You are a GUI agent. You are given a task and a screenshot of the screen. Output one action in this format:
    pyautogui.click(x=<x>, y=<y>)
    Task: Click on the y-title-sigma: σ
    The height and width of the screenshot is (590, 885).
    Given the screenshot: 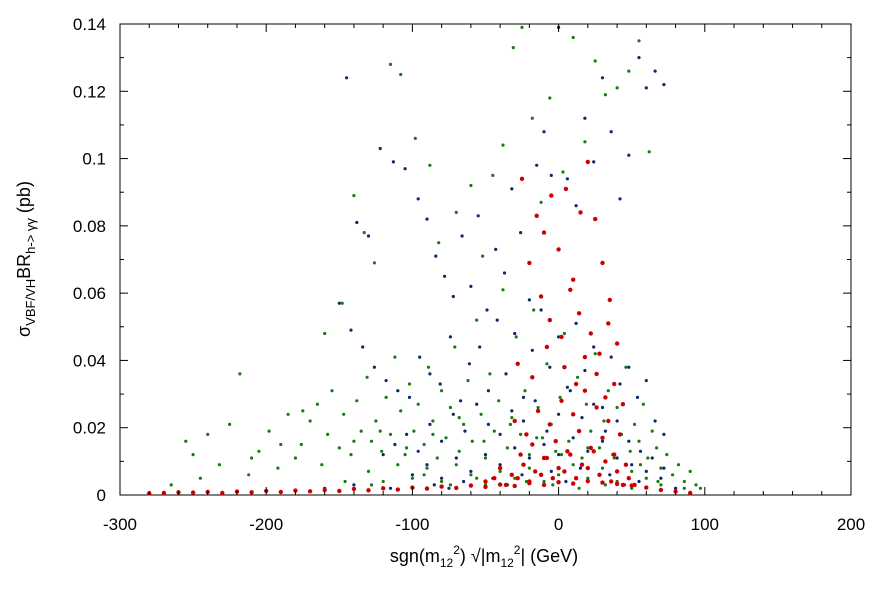 What is the action you would take?
    pyautogui.click(x=24, y=331)
    